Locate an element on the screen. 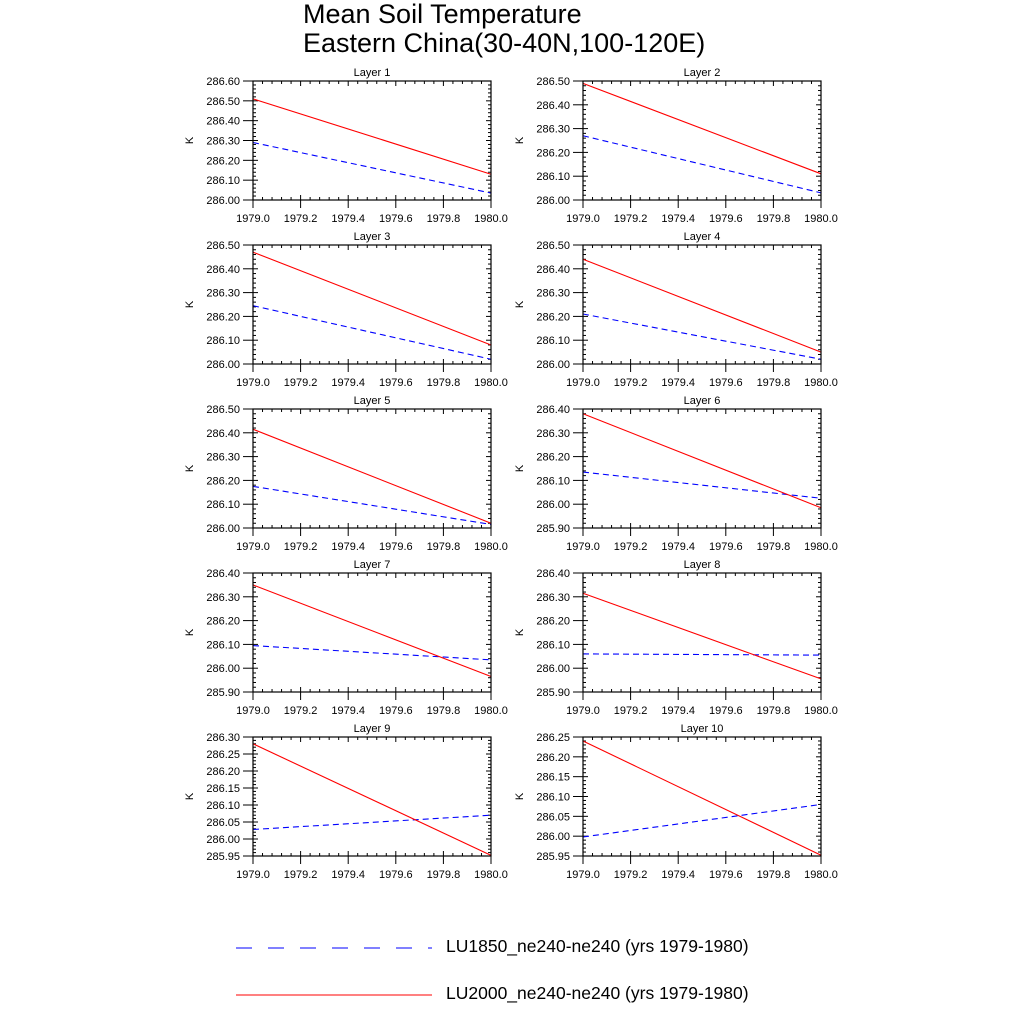 This screenshot has width=1024, height=1024. panel-title: Layer 3 is located at coordinates (372, 237).